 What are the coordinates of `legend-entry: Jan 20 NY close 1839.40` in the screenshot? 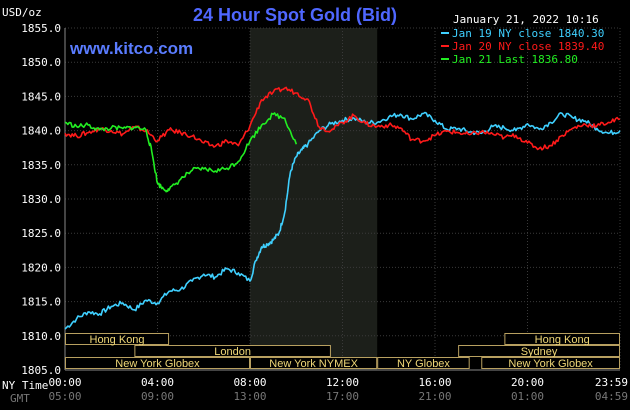 It's located at (528, 46).